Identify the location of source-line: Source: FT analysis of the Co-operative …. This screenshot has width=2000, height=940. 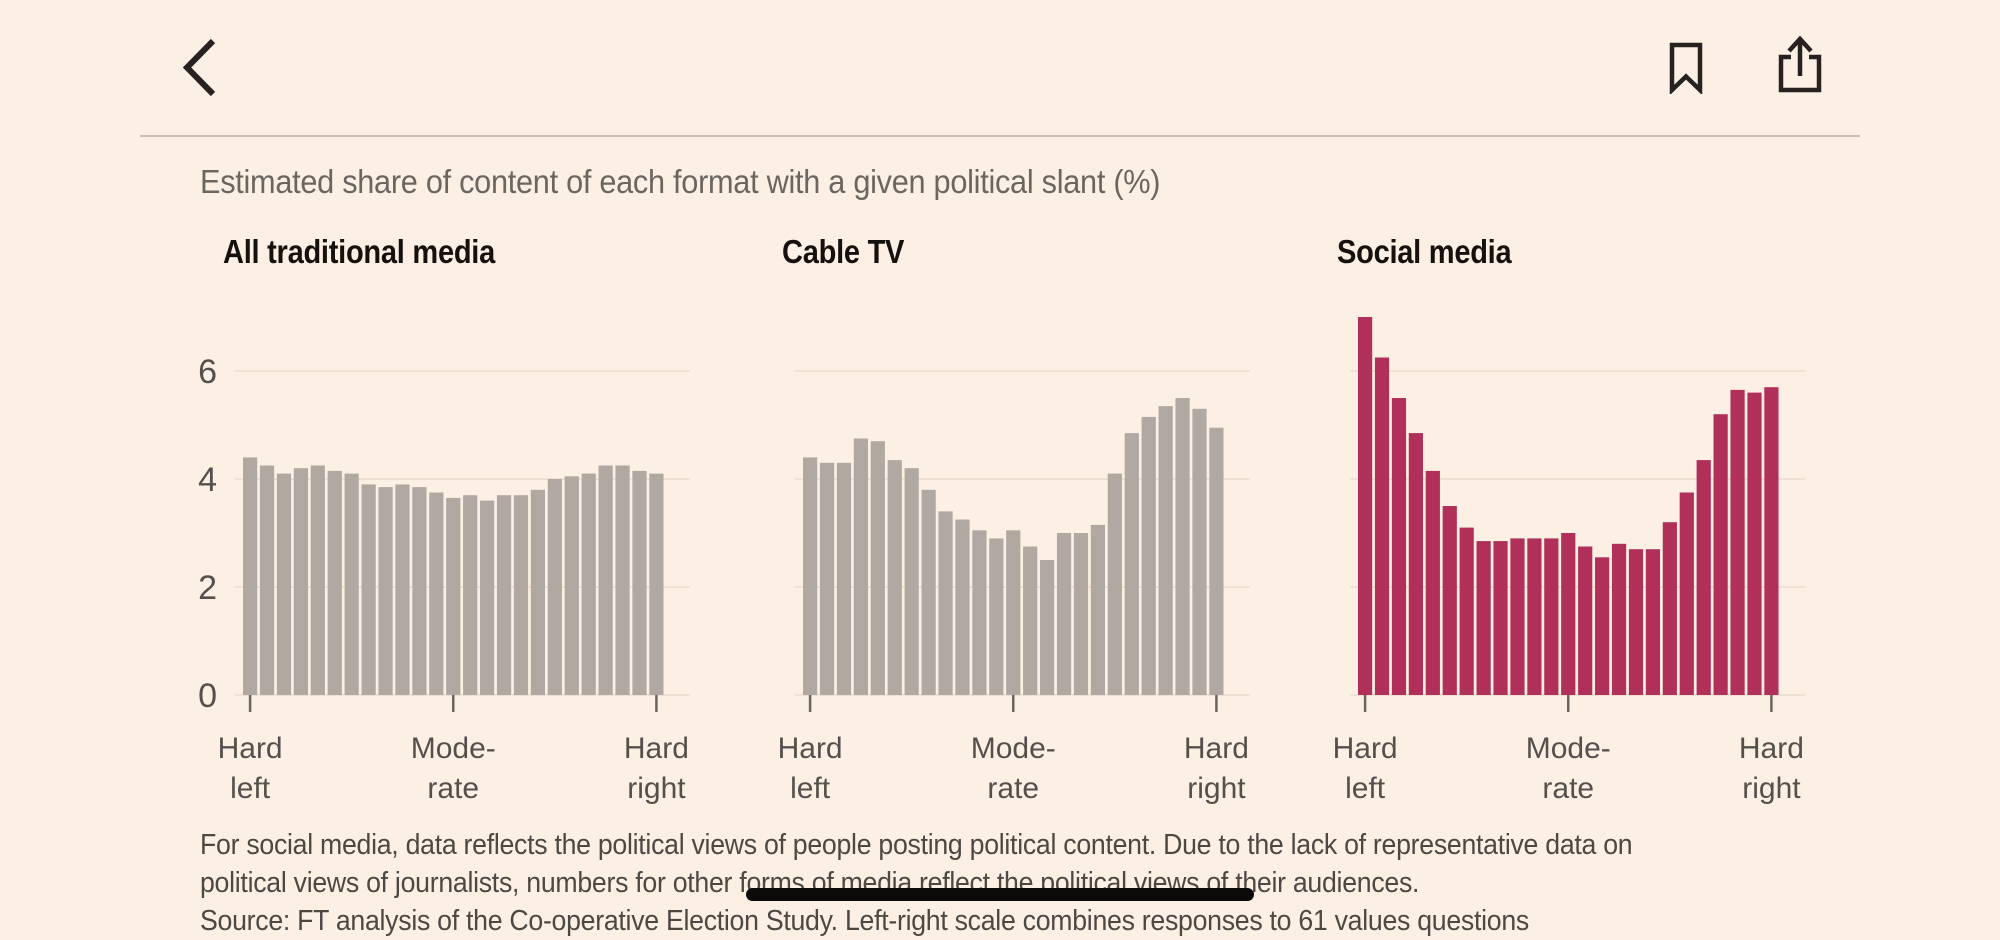
(864, 921).